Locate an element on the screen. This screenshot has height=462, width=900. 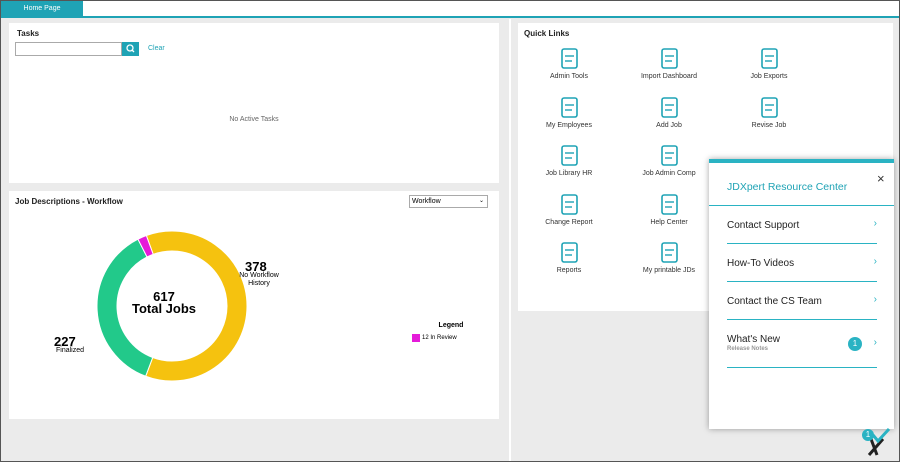
legend-title: Legend is located at coordinates (451, 325).